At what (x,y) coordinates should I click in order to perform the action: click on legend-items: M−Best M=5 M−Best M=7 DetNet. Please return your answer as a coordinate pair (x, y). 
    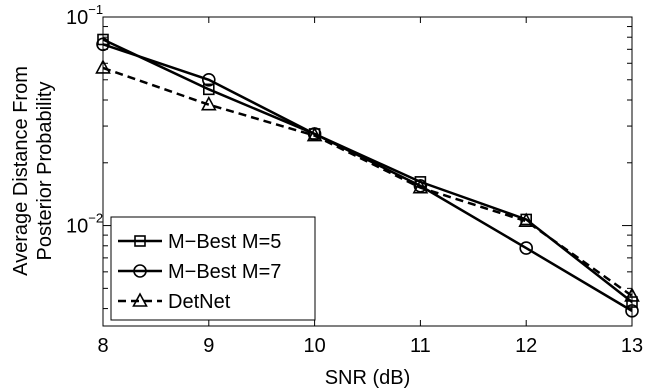
    Looking at the image, I should click on (199, 272).